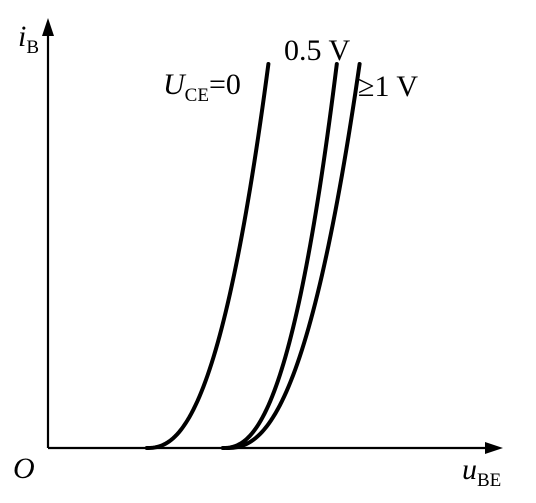 This screenshot has height=503, width=536. I want to click on y-axis-symbol: i, so click(22, 36).